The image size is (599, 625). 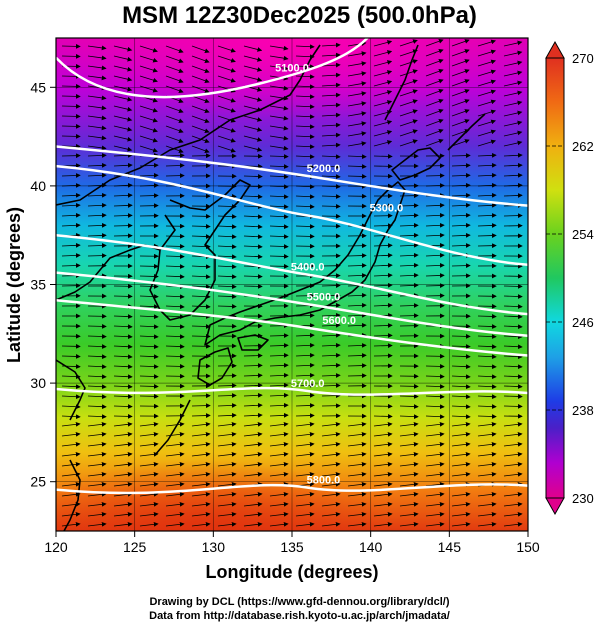 What do you see at coordinates (14, 285) in the screenshot?
I see `y-axis-label: Latitude (degrees)` at bounding box center [14, 285].